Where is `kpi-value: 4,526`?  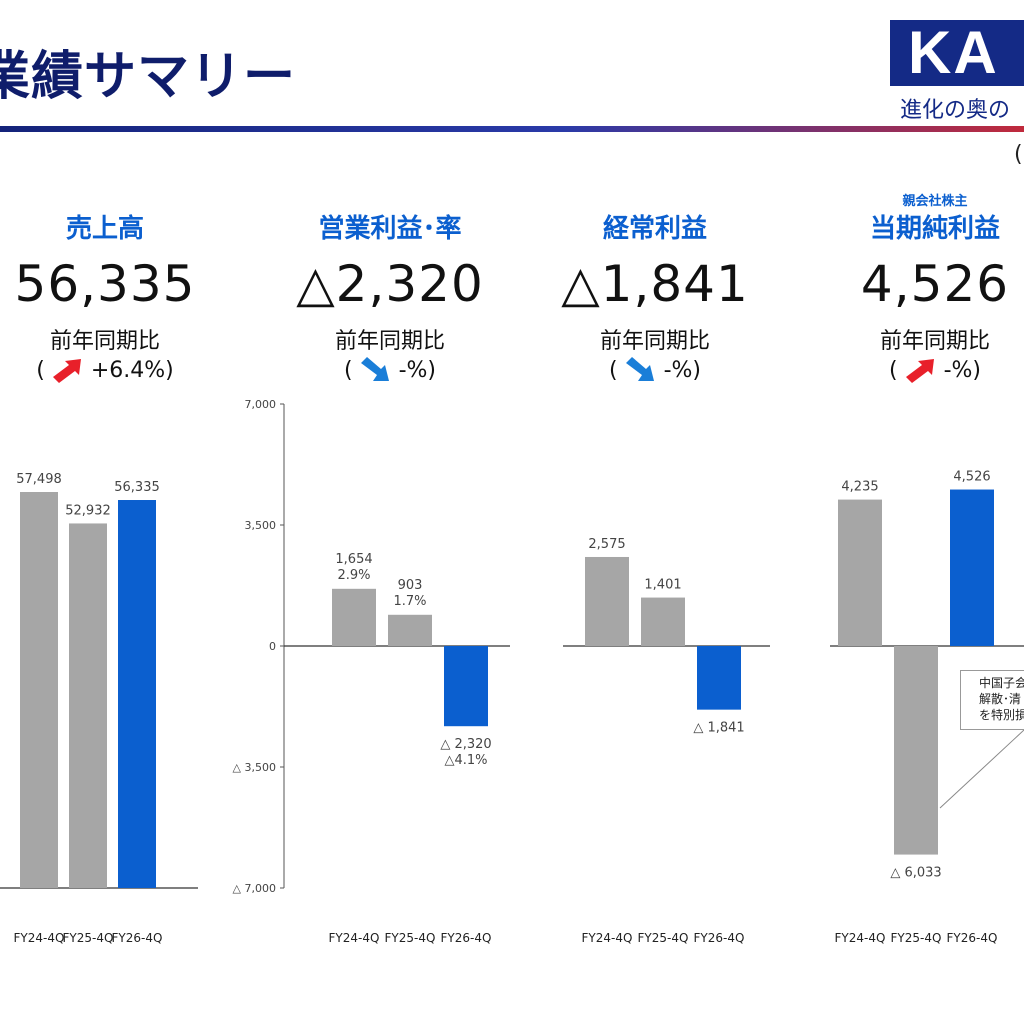
kpi-value: 4,526 is located at coordinates (935, 284).